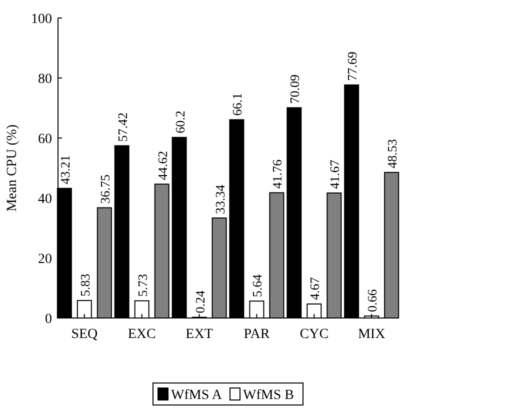 This screenshot has height=411, width=510. I want to click on data-label: 60.2, so click(180, 122).